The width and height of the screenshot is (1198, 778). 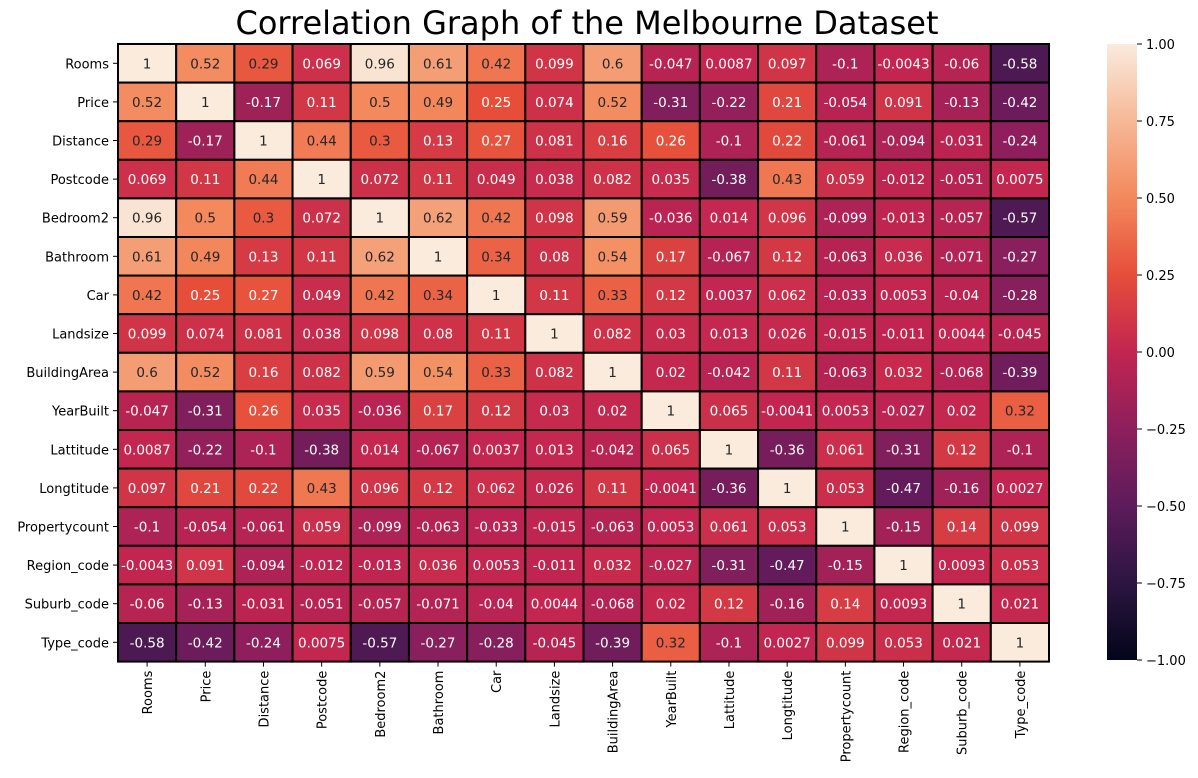 I want to click on x-tick-label: YearBuilt, so click(x=672, y=700).